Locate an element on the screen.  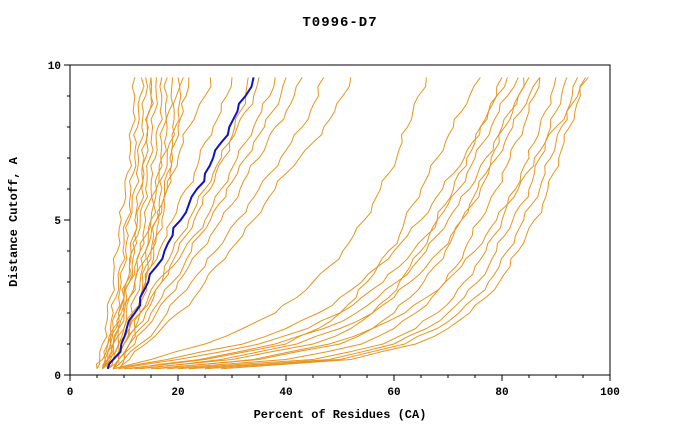
y-tick-label: 5 is located at coordinates (57, 222).